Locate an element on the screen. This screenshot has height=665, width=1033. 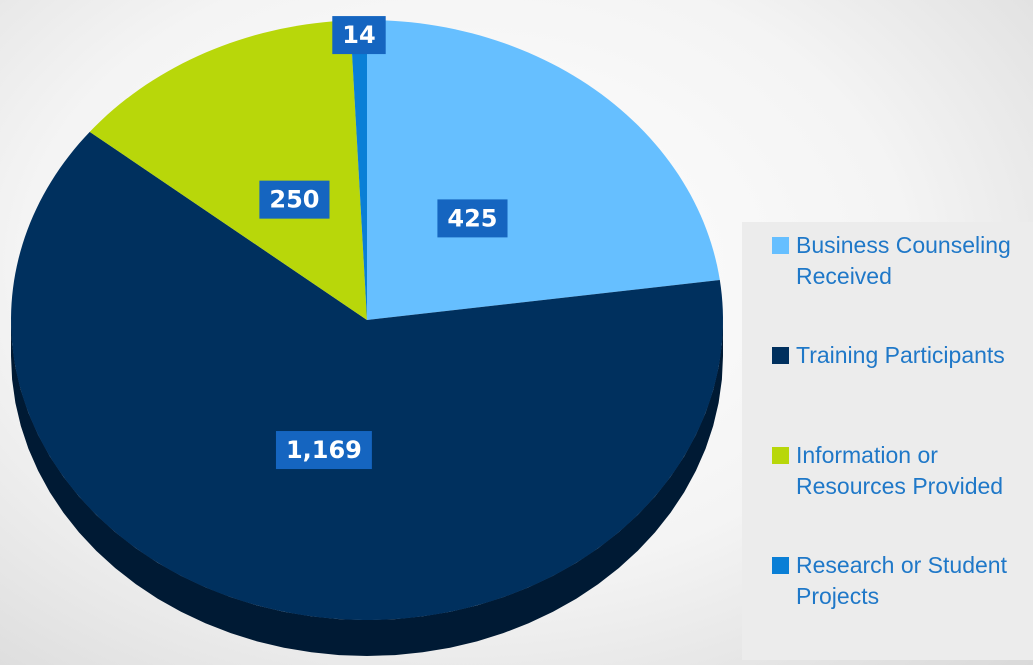
legend-item: Research or Student Projects is located at coordinates (899, 581).